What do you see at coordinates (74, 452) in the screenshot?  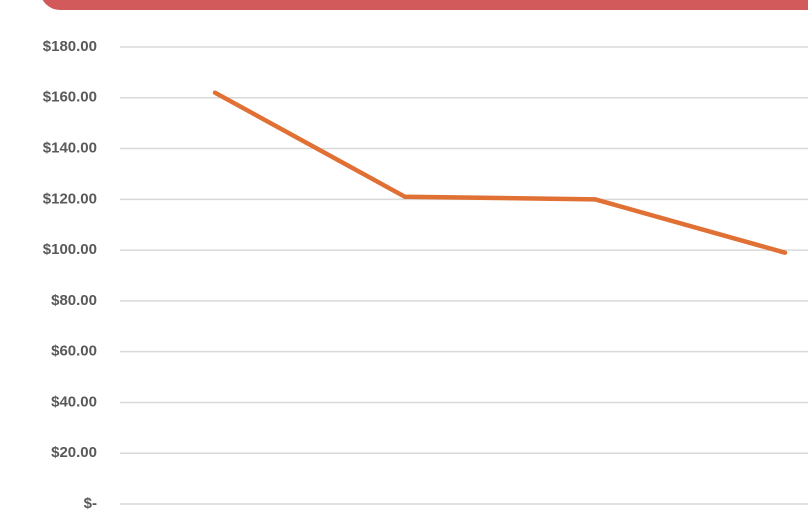 I see `y-tick-label: $20.00` at bounding box center [74, 452].